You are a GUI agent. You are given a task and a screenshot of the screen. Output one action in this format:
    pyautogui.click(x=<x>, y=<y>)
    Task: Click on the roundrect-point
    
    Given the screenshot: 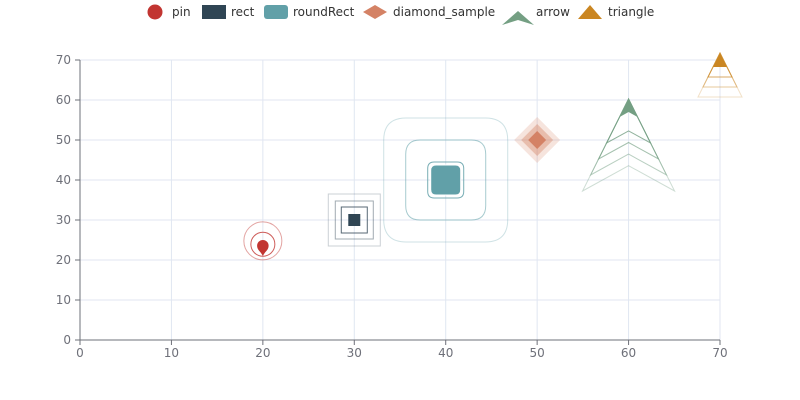 What is the action you would take?
    pyautogui.click(x=446, y=180)
    